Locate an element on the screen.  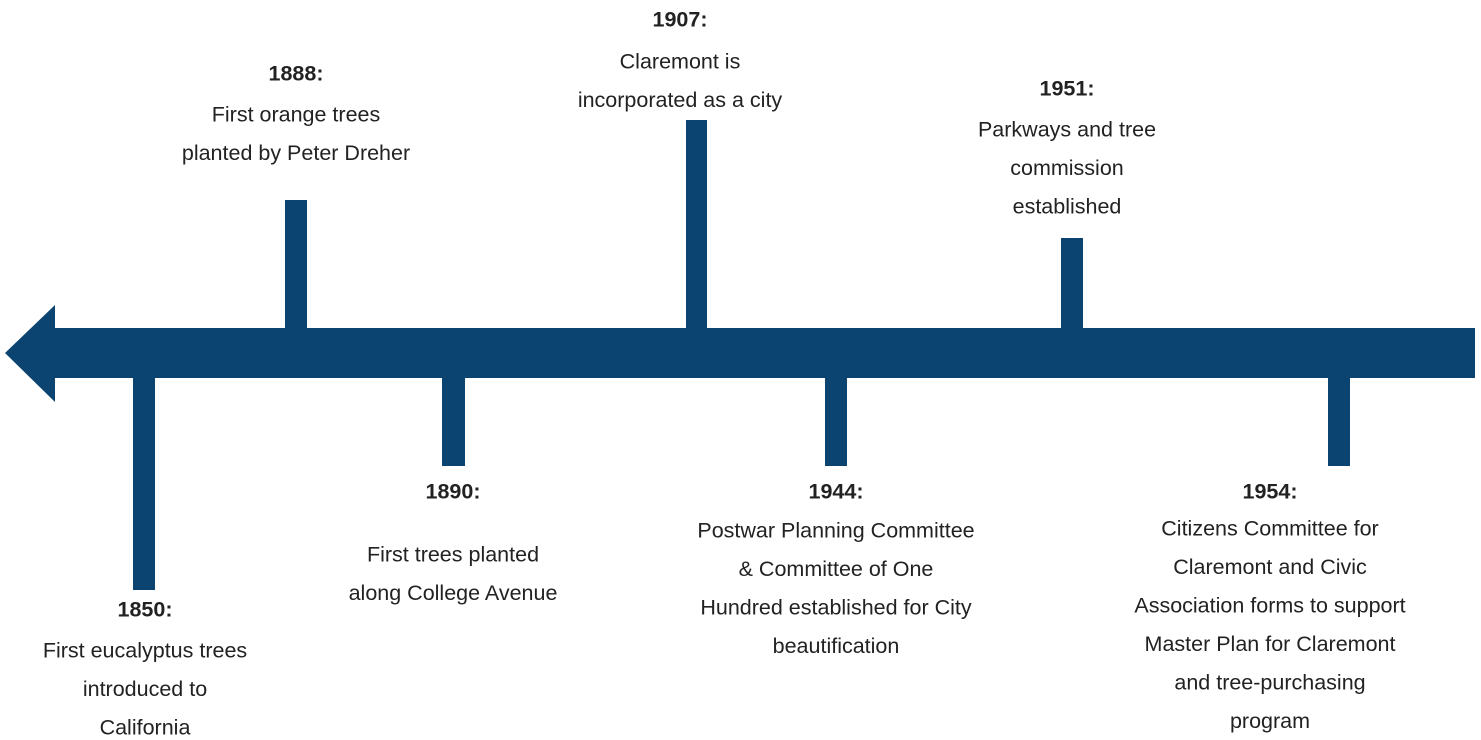
event-description: First orange trees is located at coordinates (296, 115).